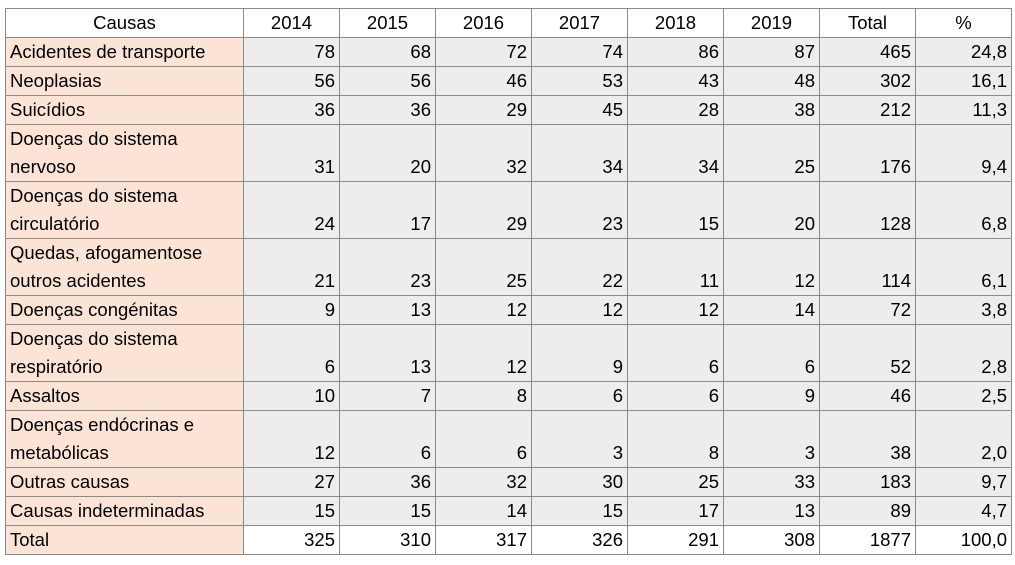 Image resolution: width=1015 pixels, height=565 pixels. What do you see at coordinates (675, 81) in the screenshot?
I see `cell: 43` at bounding box center [675, 81].